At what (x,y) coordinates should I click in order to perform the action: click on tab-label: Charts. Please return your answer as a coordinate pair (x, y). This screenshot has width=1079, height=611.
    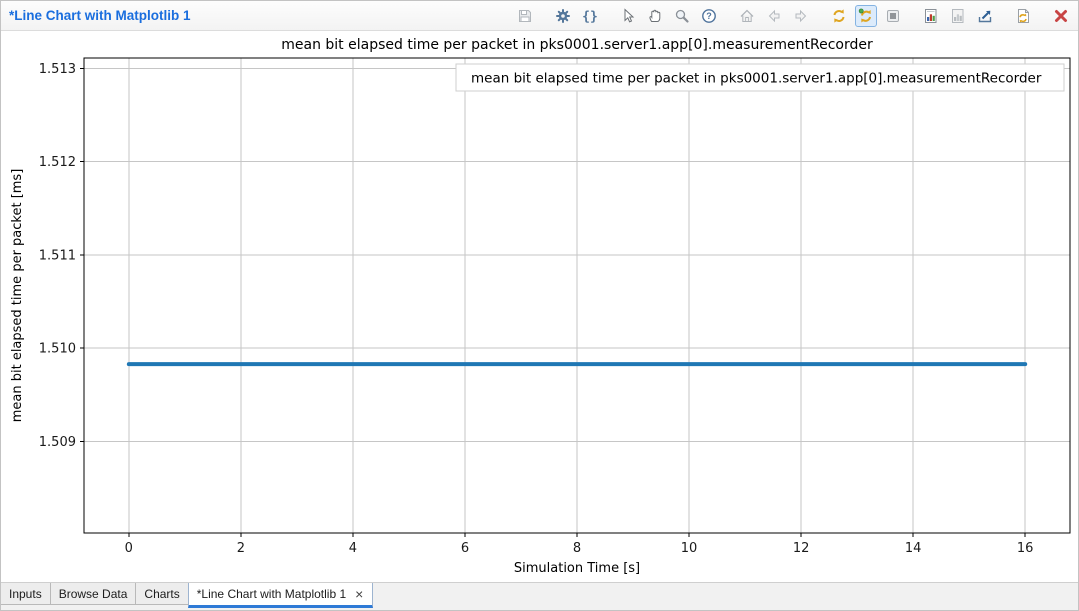
    Looking at the image, I should click on (162, 593).